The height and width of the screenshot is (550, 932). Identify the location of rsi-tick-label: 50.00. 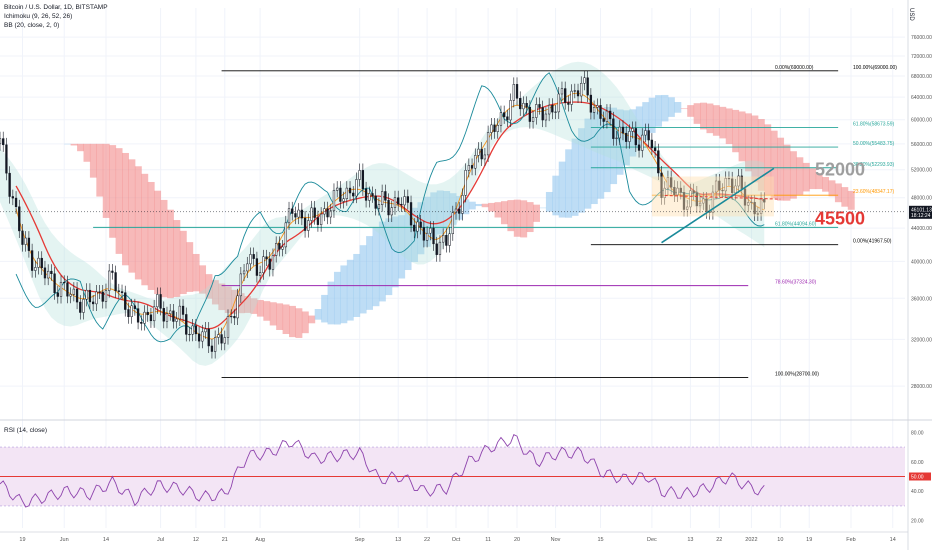
(917, 478).